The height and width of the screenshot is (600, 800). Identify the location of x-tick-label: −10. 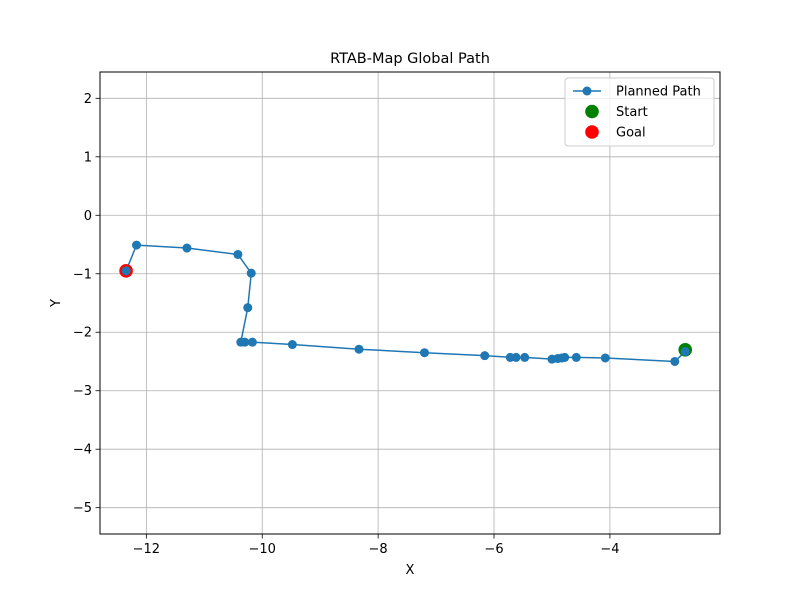
(262, 549).